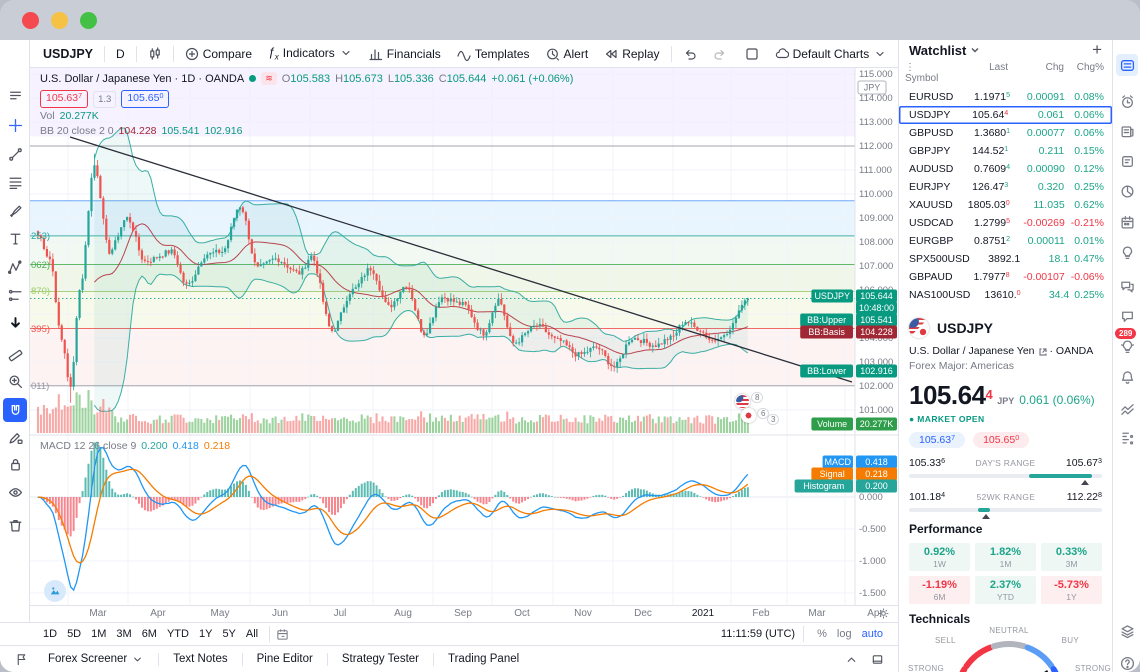  What do you see at coordinates (380, 659) in the screenshot?
I see `tab-strategy-tester: Strategy Tester` at bounding box center [380, 659].